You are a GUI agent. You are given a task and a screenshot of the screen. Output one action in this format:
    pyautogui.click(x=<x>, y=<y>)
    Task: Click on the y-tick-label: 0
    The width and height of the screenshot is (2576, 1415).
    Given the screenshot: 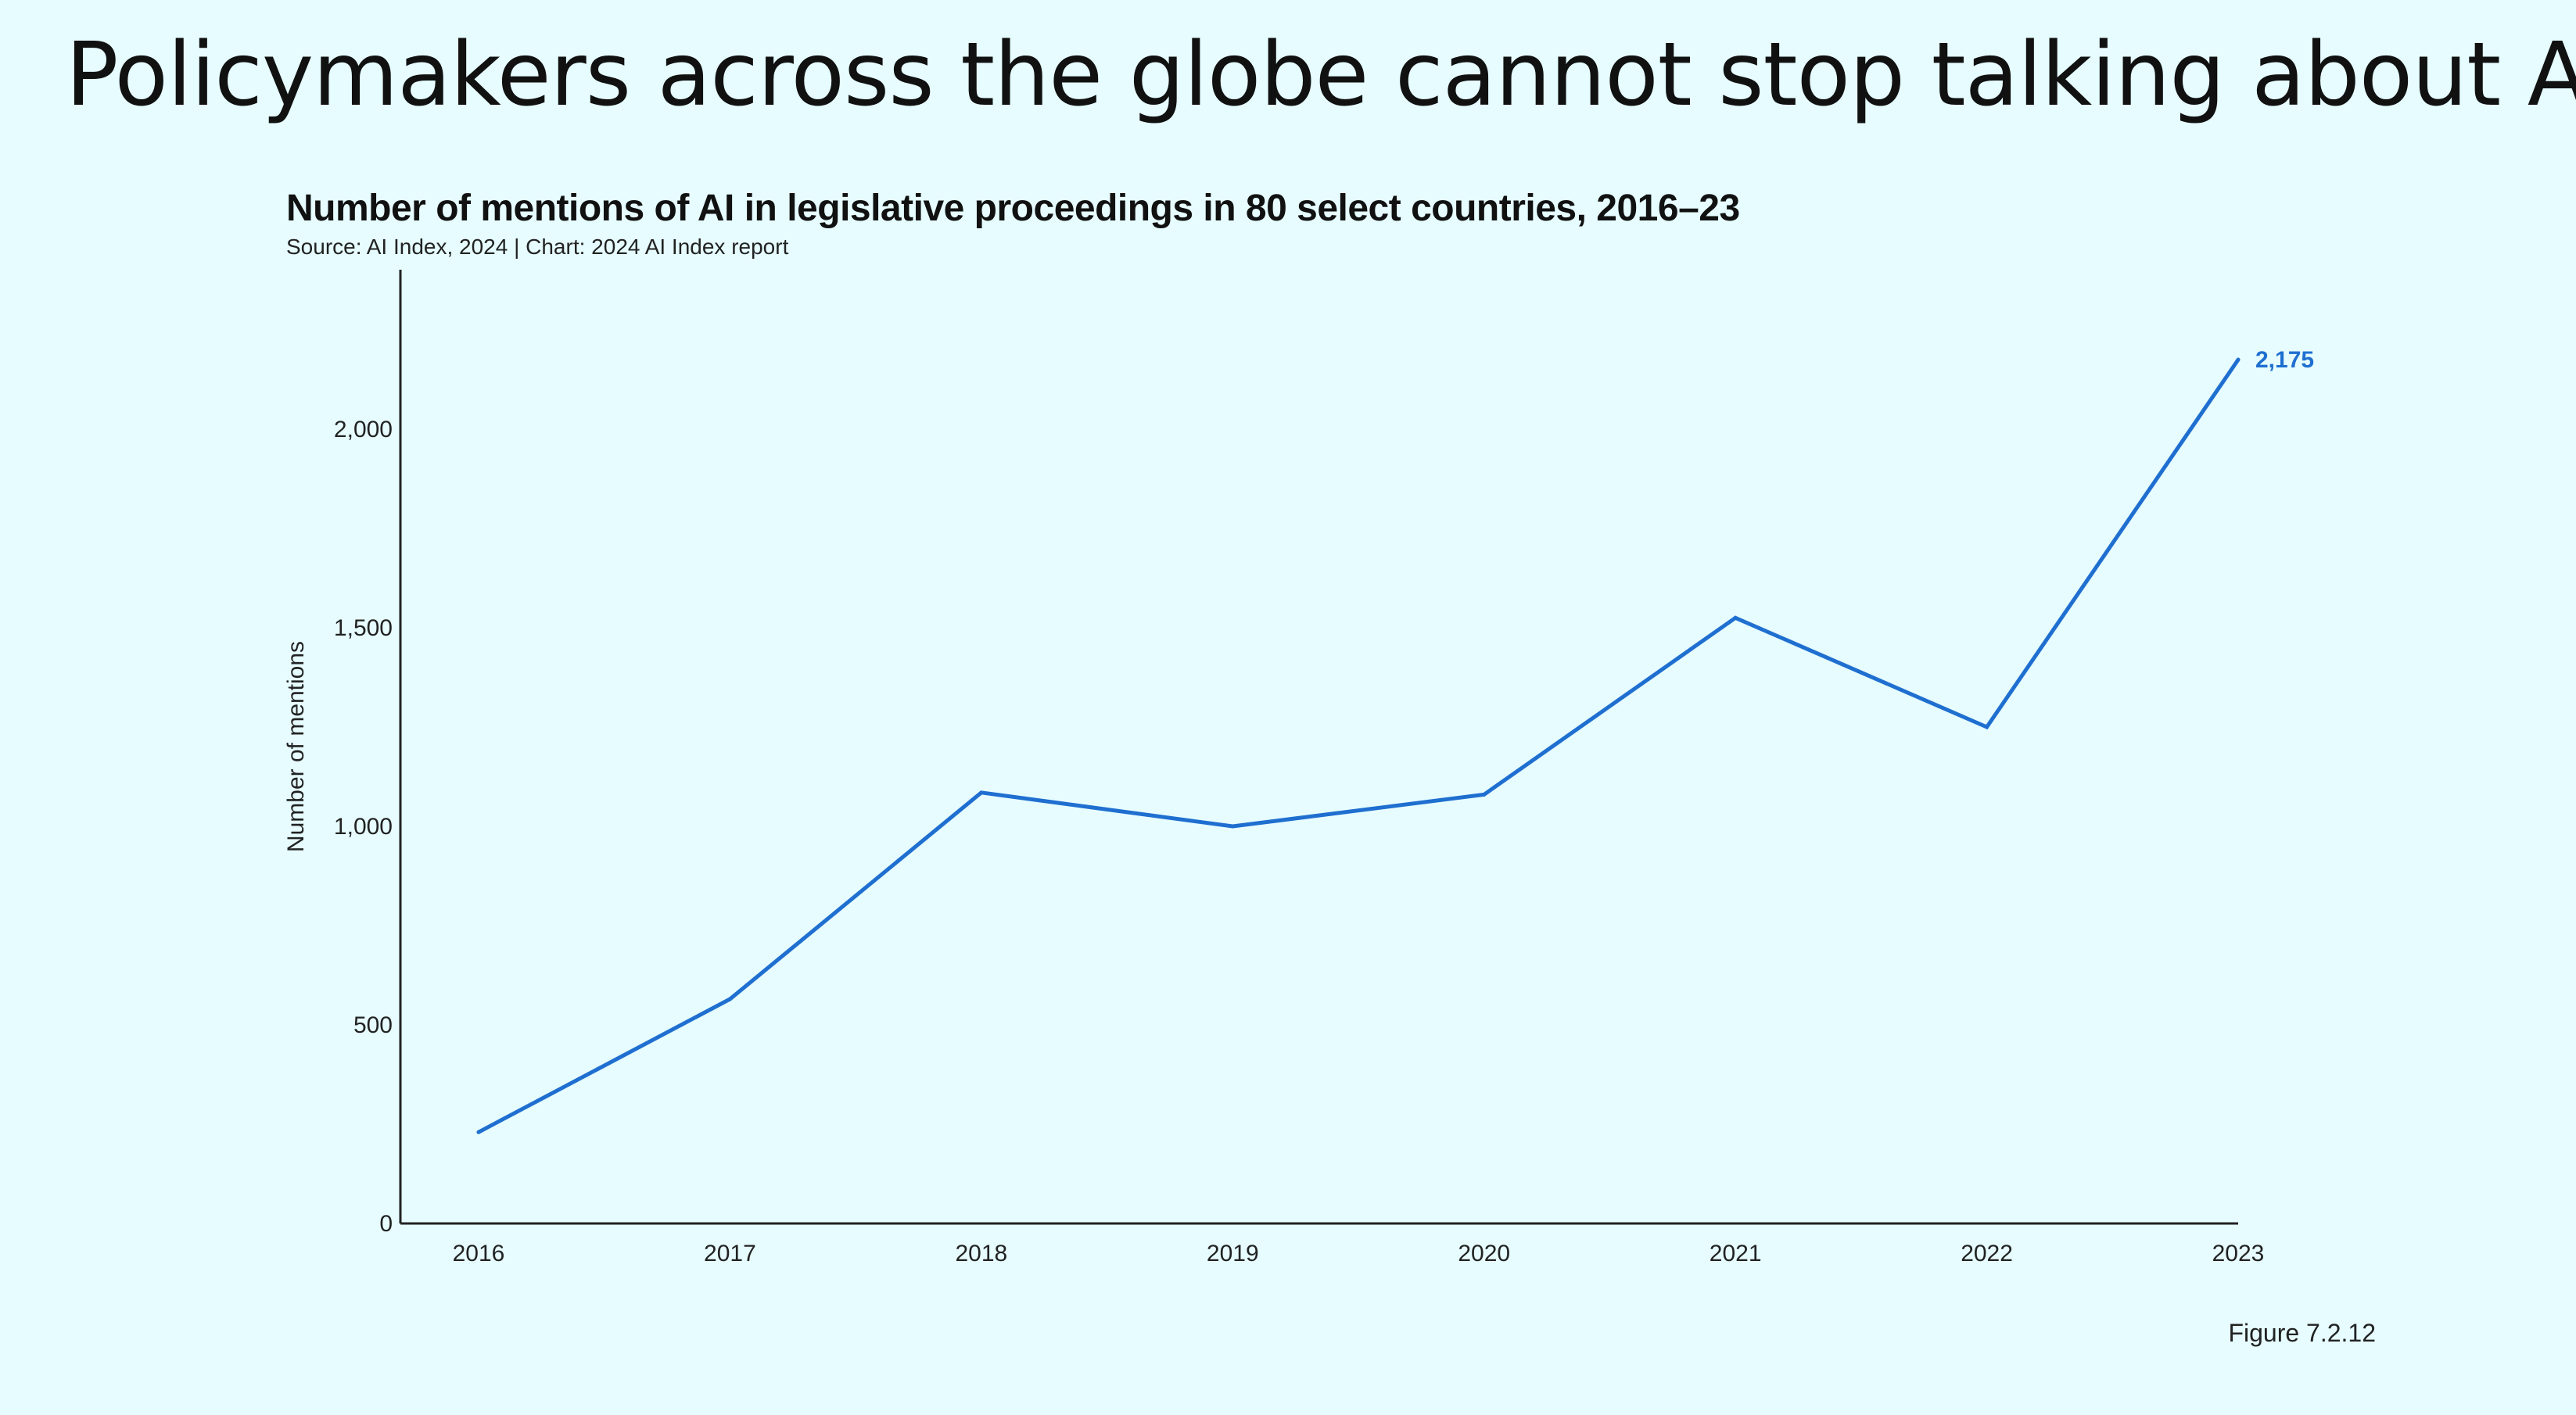 What is the action you would take?
    pyautogui.click(x=386, y=1224)
    